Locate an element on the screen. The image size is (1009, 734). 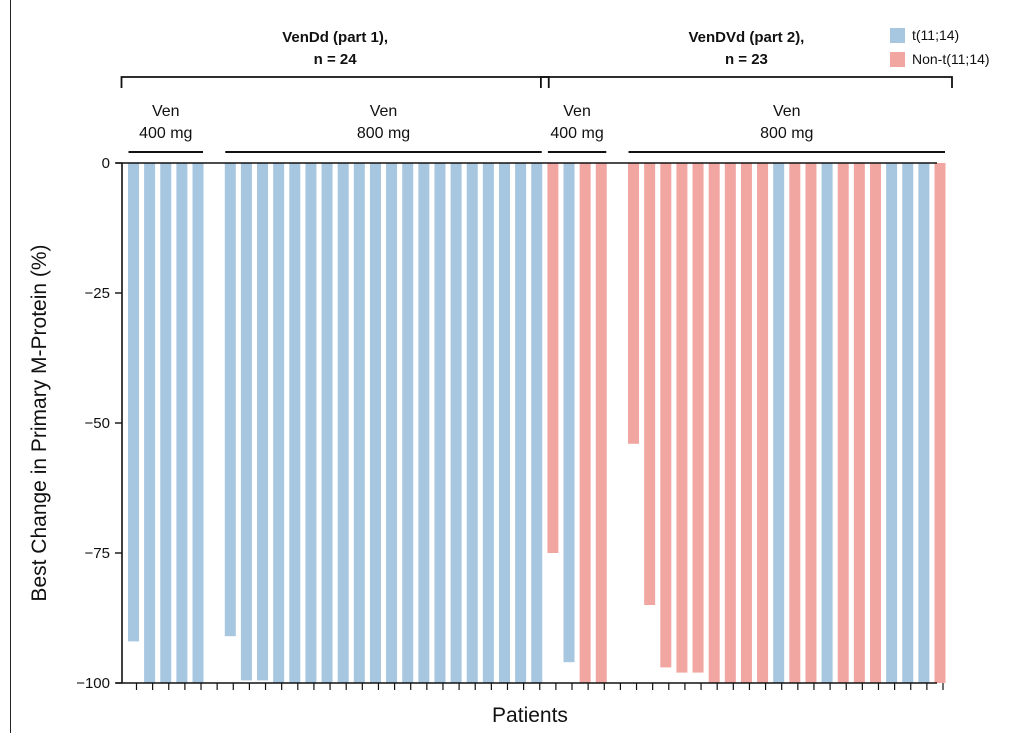
x-axis-title: Patients is located at coordinates (530, 715).